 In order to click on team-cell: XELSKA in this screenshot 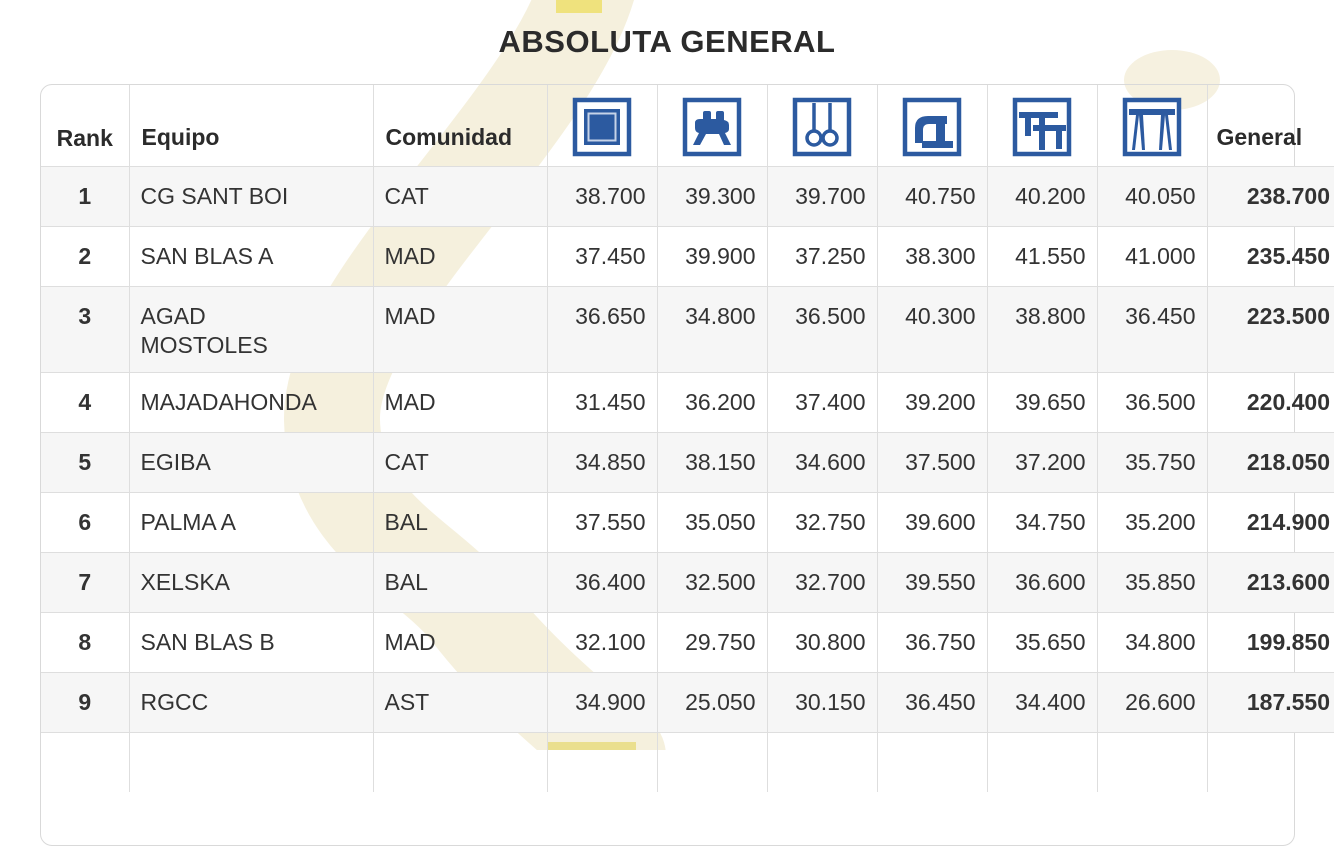, I will do `click(250, 581)`.